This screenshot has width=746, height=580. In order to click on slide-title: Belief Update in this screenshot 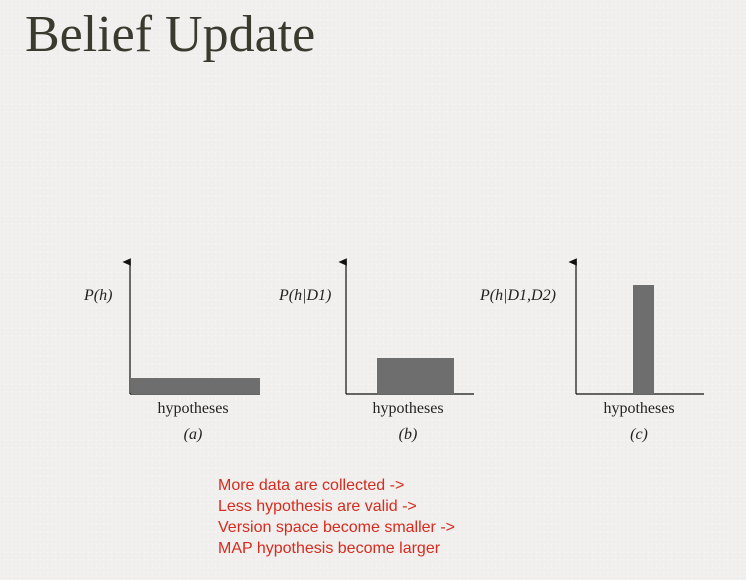, I will do `click(170, 34)`.